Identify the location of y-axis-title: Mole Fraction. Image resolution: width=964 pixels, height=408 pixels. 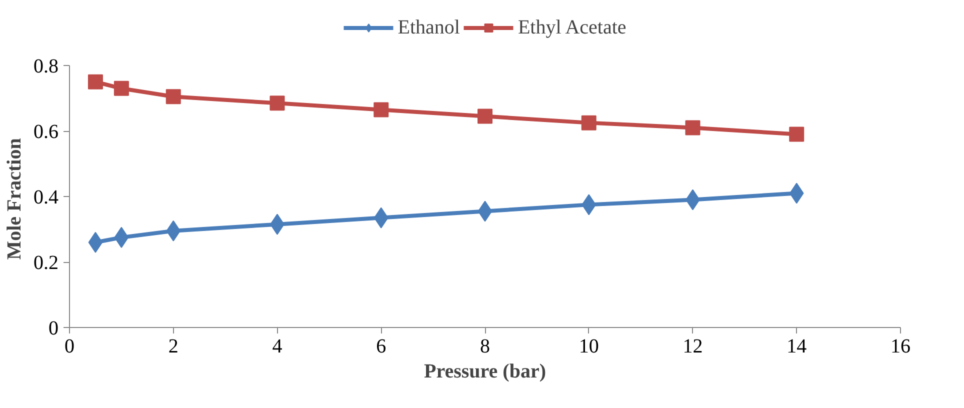
(15, 199).